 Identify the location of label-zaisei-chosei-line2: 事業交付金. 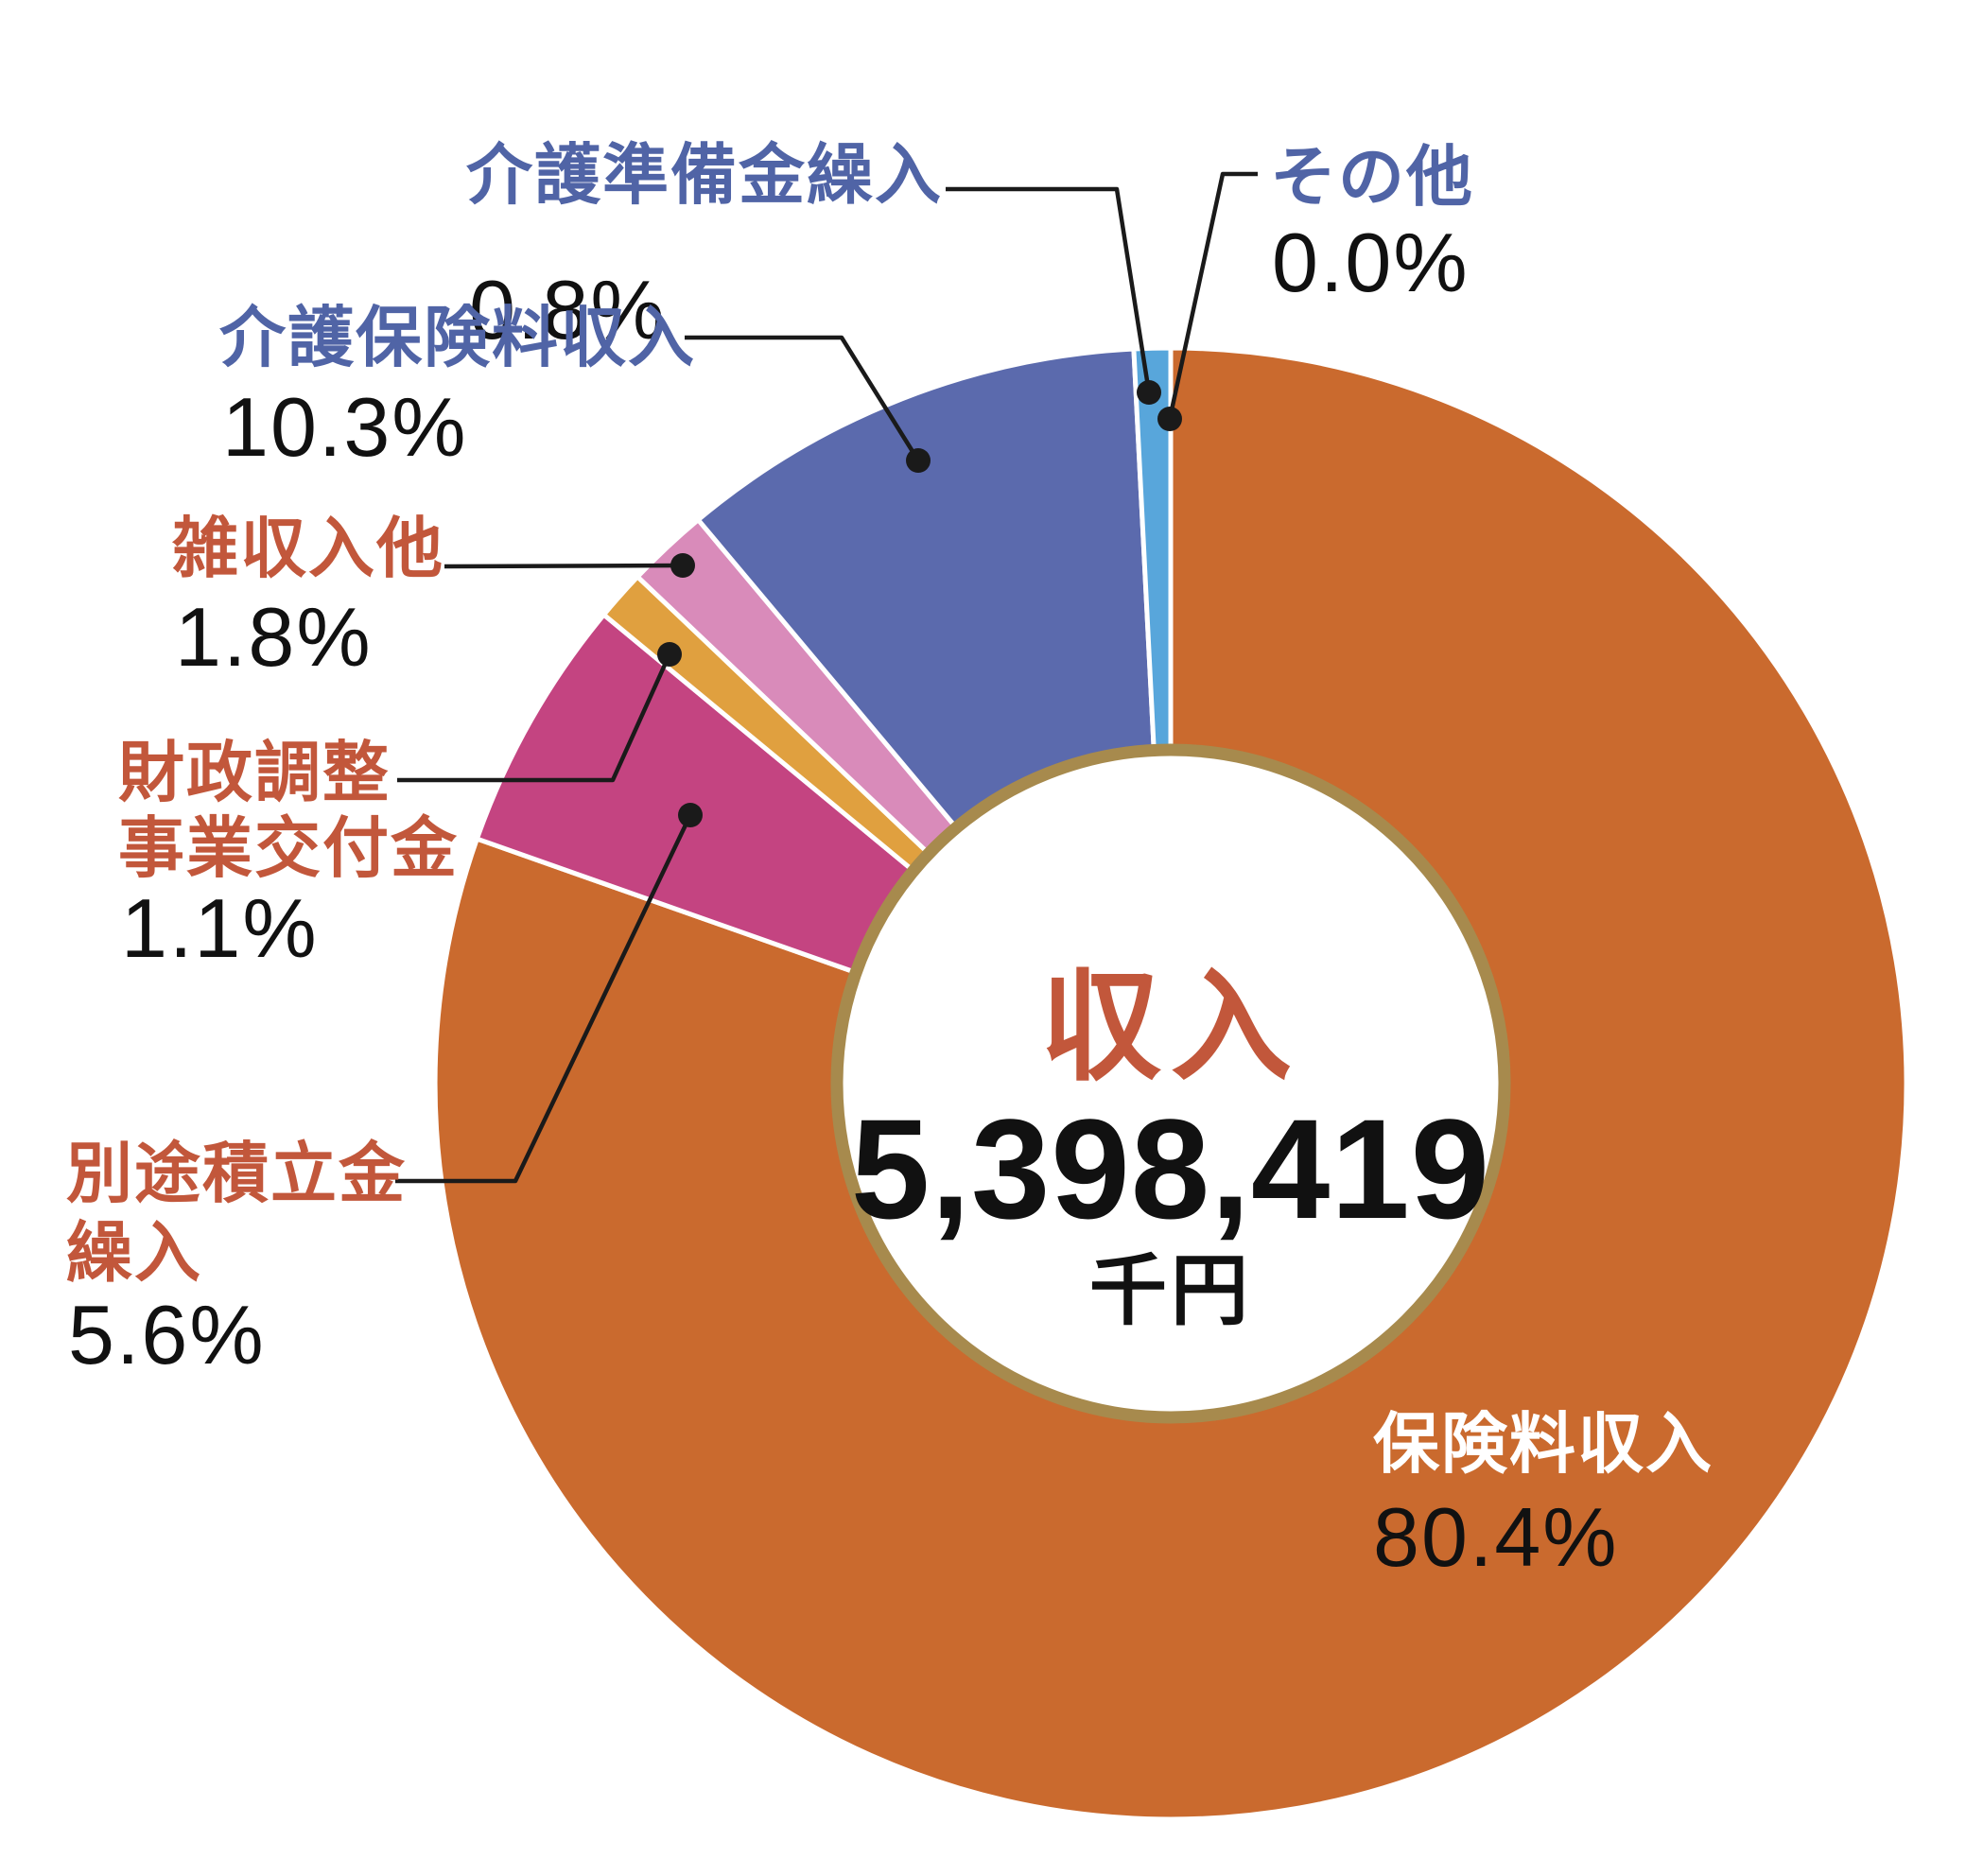
(288, 848).